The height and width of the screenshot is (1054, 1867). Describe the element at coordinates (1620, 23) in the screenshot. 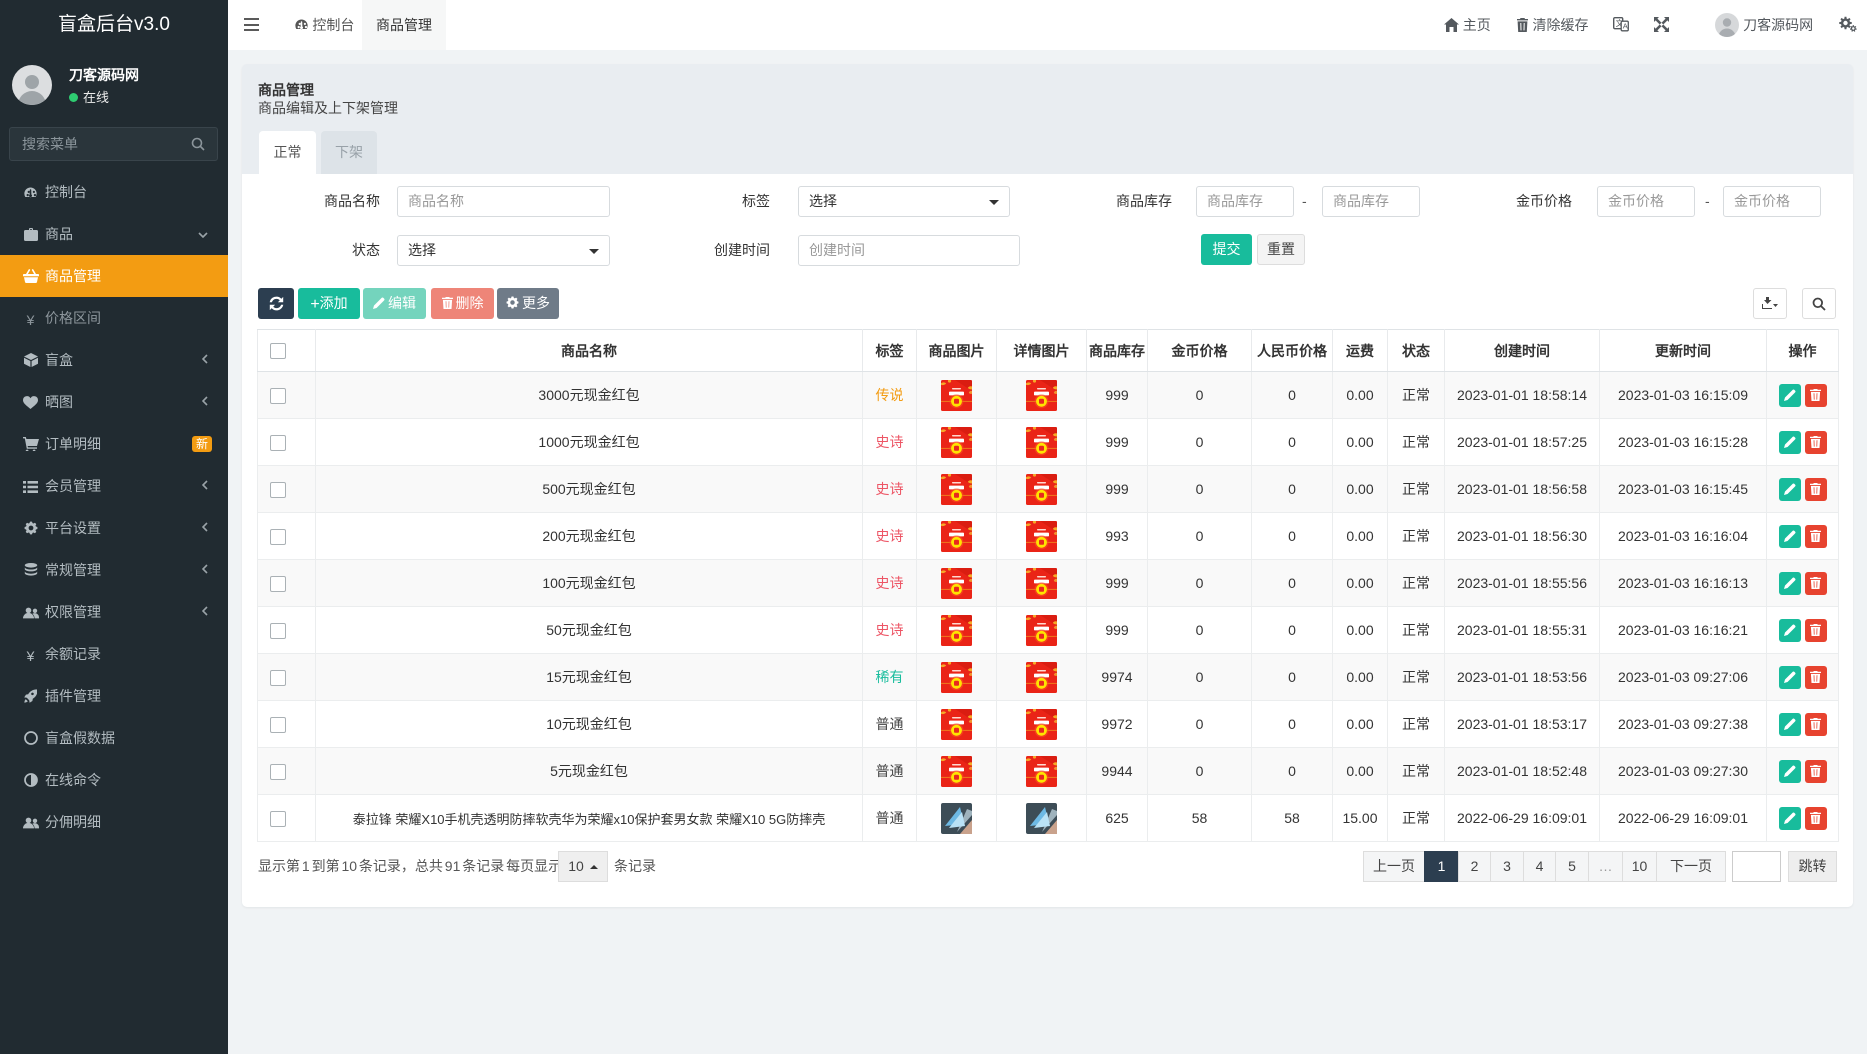

I see `svg-text: 文` at that location.